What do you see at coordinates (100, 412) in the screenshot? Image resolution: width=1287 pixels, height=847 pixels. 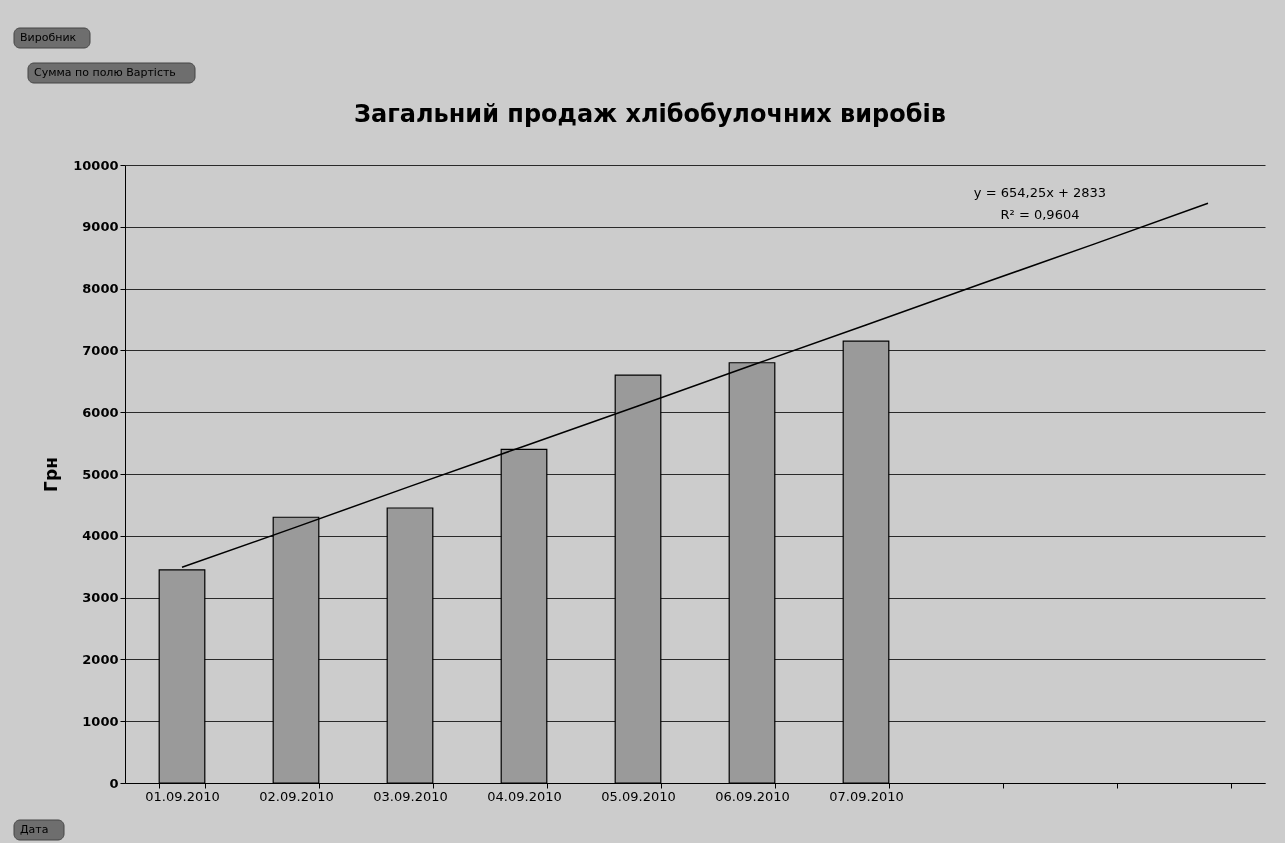 I see `y-tick-label: 6000` at bounding box center [100, 412].